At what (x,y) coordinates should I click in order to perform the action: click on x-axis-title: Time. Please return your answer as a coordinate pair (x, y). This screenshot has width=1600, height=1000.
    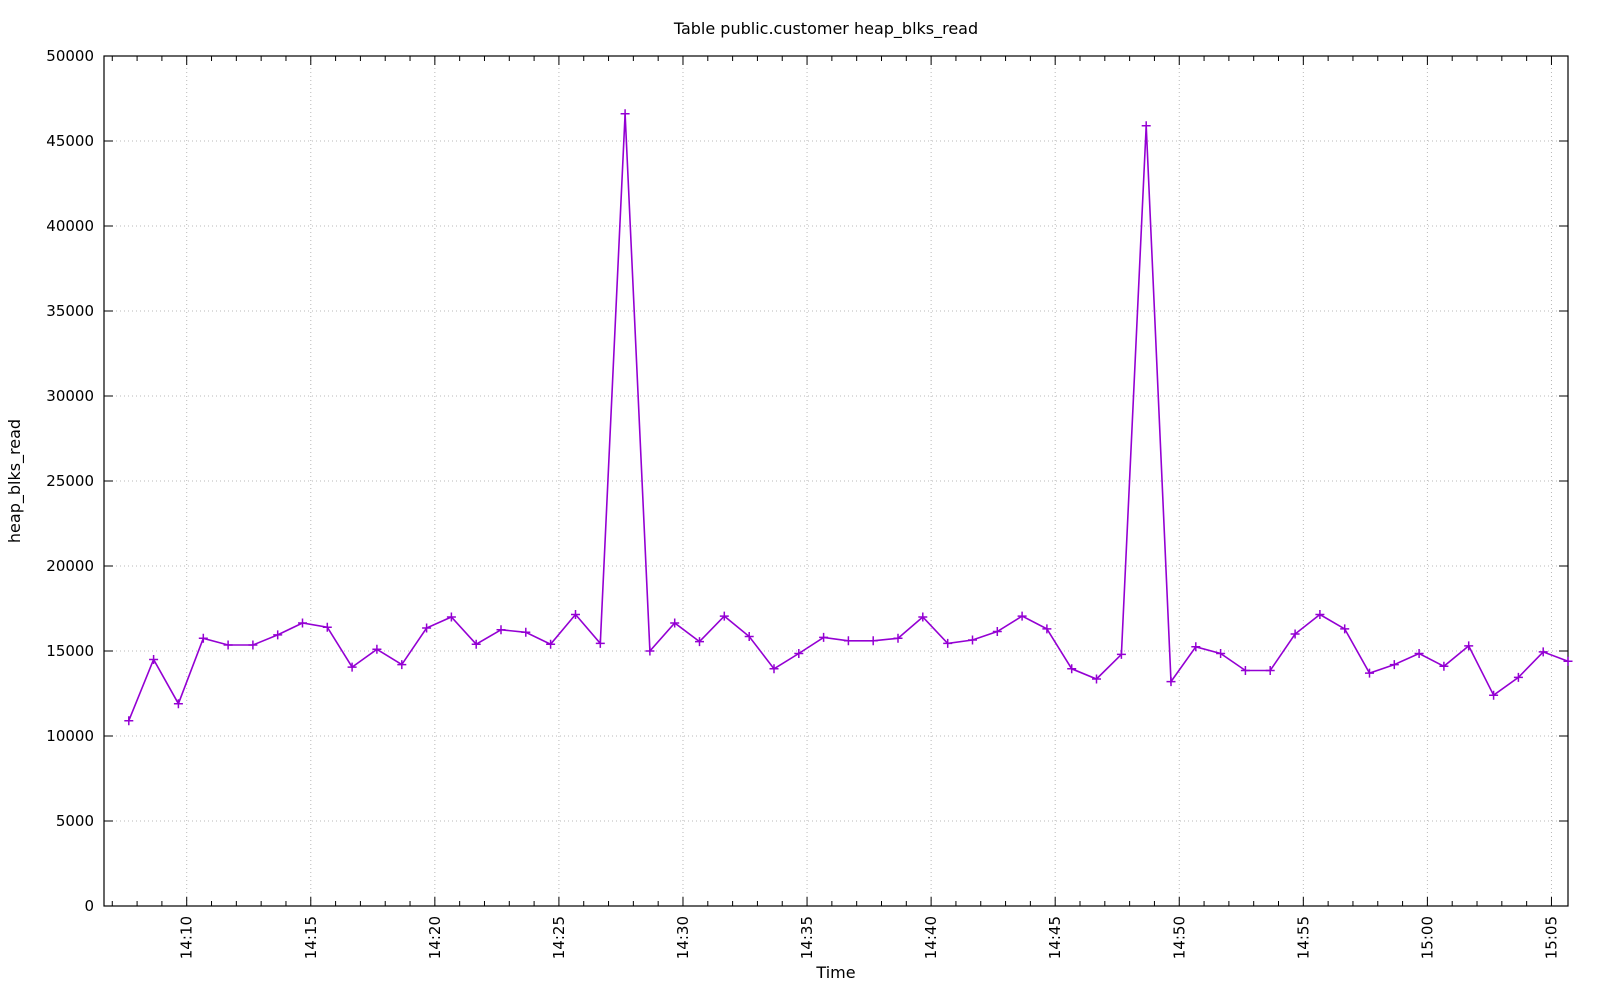
    Looking at the image, I should click on (835, 972).